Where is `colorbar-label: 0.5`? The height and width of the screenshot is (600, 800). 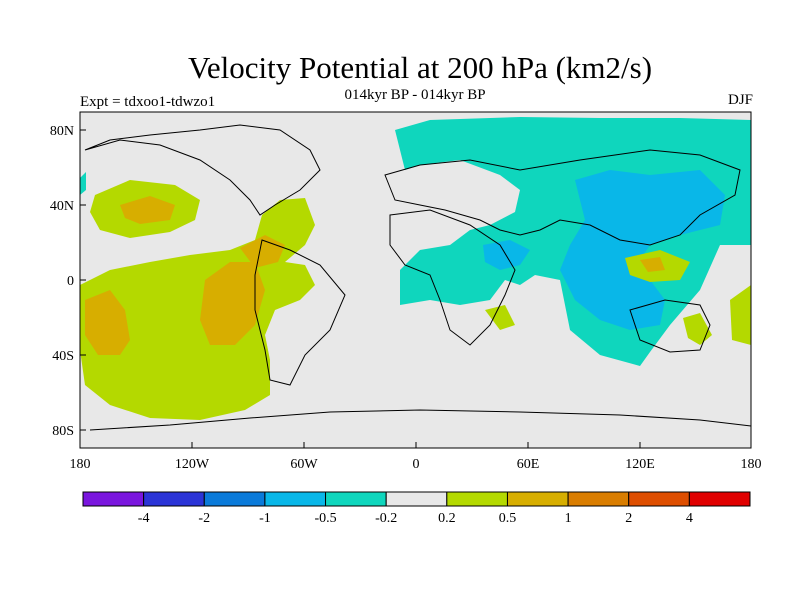 colorbar-label: 0.5 is located at coordinates (508, 518).